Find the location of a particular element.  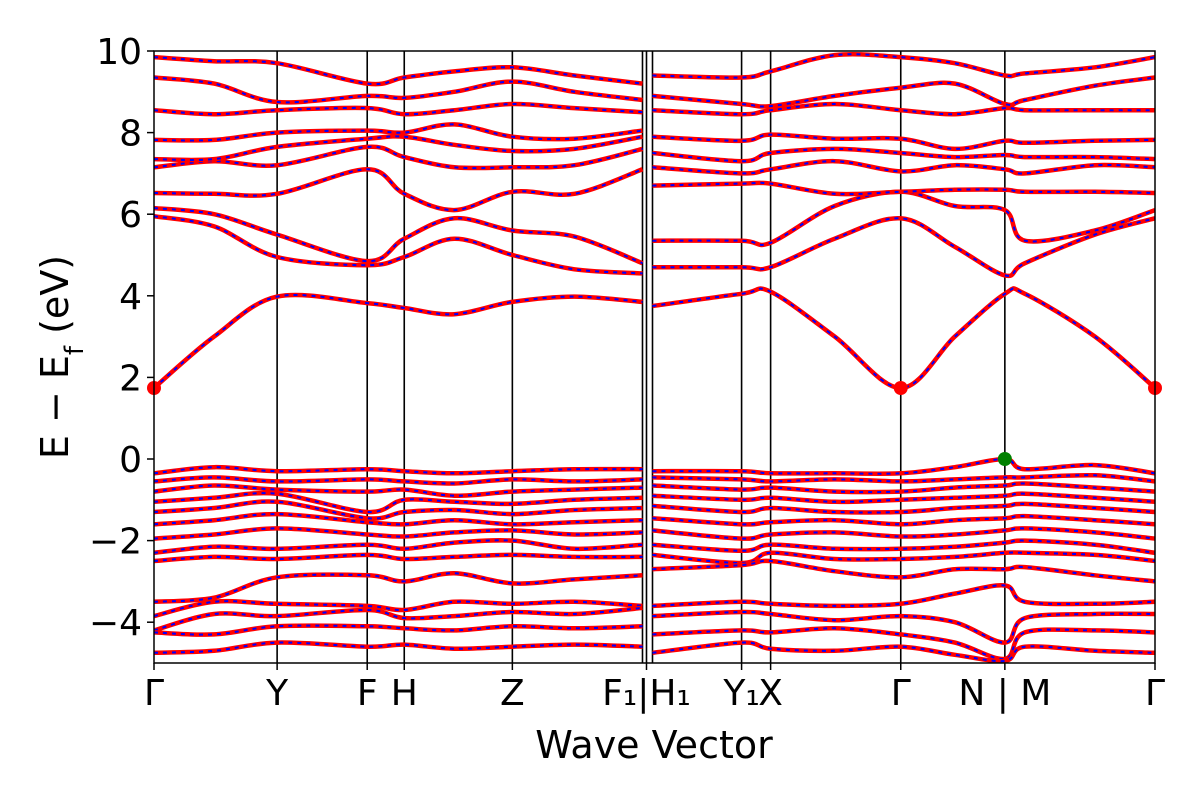

cbm-marker is located at coordinates (900, 388).